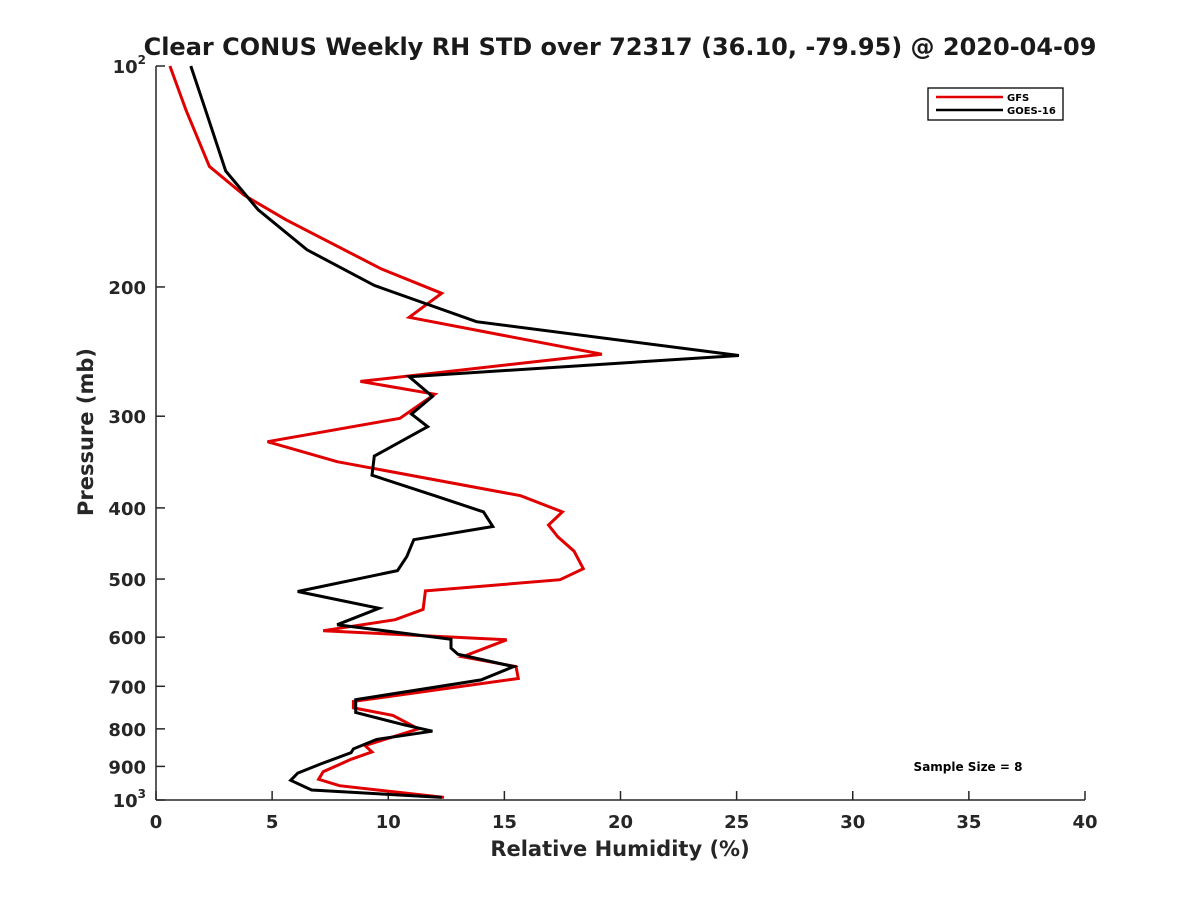  What do you see at coordinates (620, 822) in the screenshot?
I see `x-tick-label: 20` at bounding box center [620, 822].